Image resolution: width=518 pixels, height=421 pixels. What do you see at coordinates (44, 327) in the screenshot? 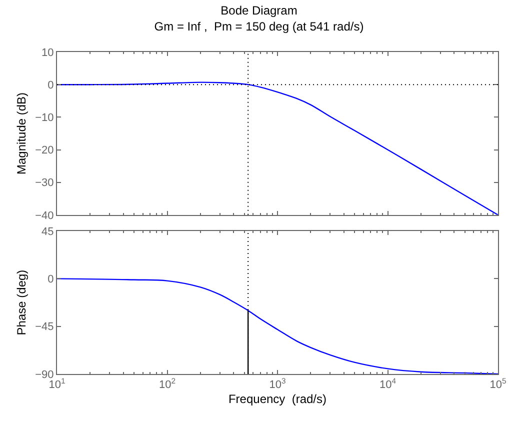
I see `y-tick-label: −45` at bounding box center [44, 327].